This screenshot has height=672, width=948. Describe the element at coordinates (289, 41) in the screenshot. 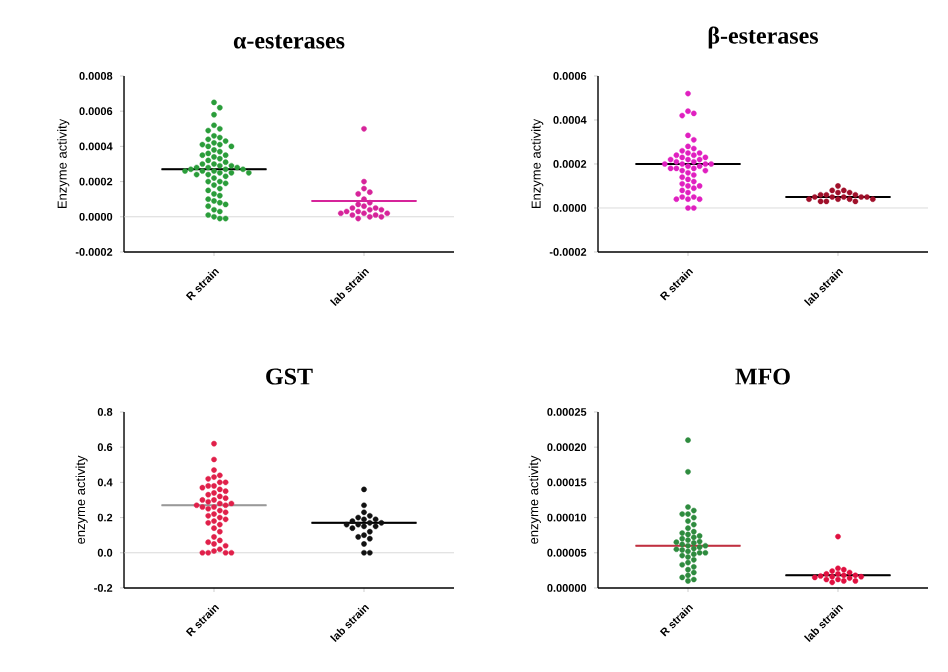

I see `chart-title: α-esterases` at that location.